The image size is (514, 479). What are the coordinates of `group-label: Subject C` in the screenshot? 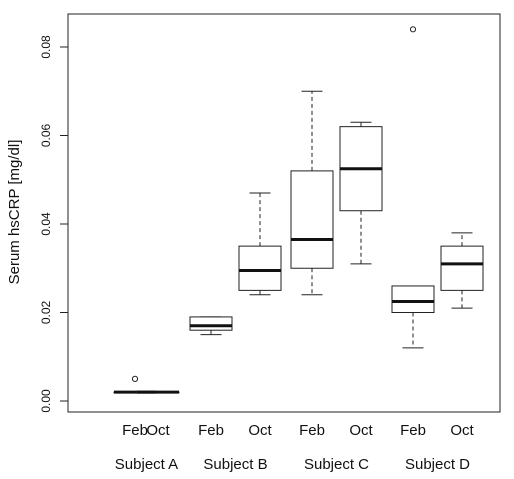 It's located at (336, 464).